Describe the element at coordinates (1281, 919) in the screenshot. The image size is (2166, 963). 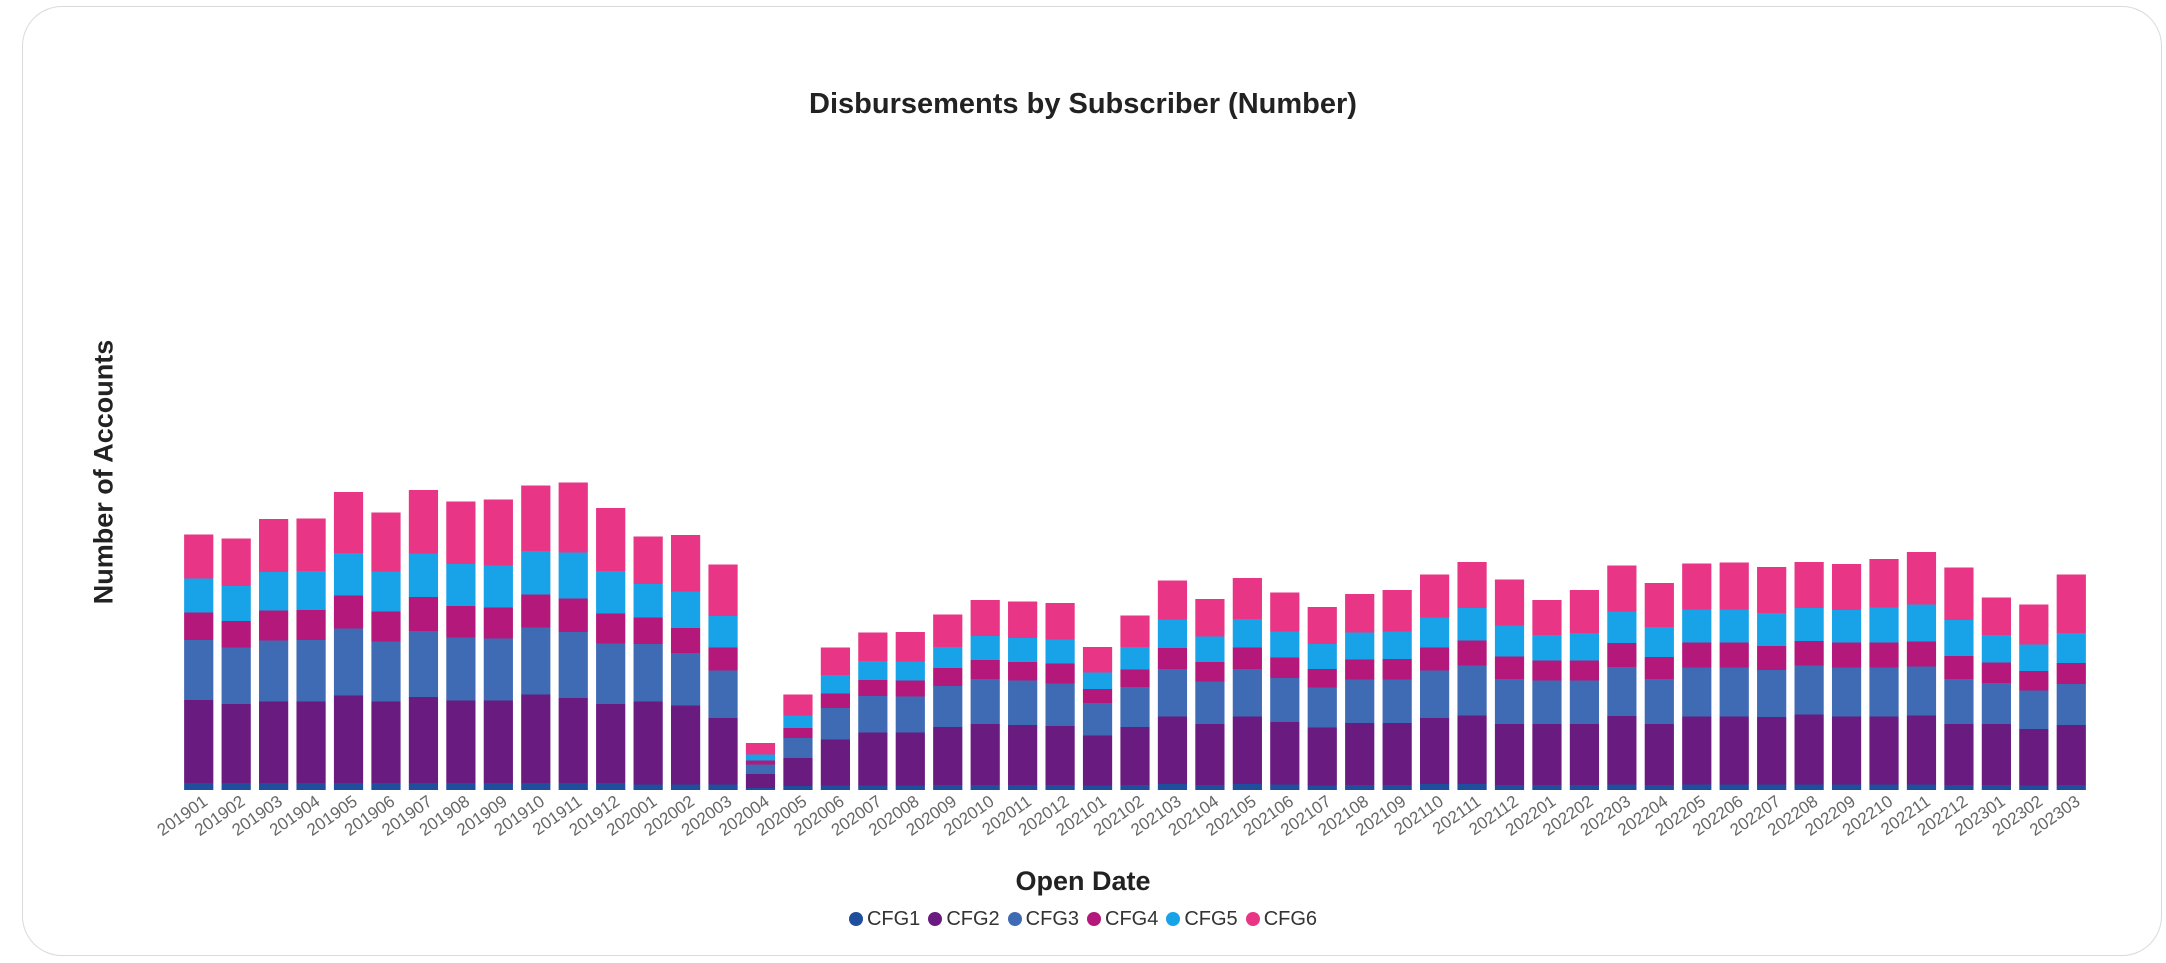
I see `legend-item-cfg6: CFG6` at that location.